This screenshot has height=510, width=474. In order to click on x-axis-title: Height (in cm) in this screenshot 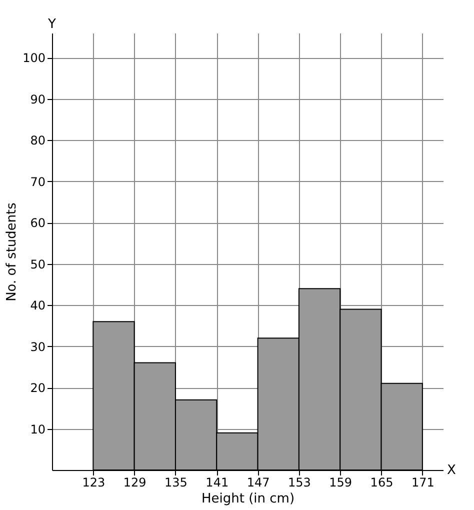, I will do `click(248, 499)`.